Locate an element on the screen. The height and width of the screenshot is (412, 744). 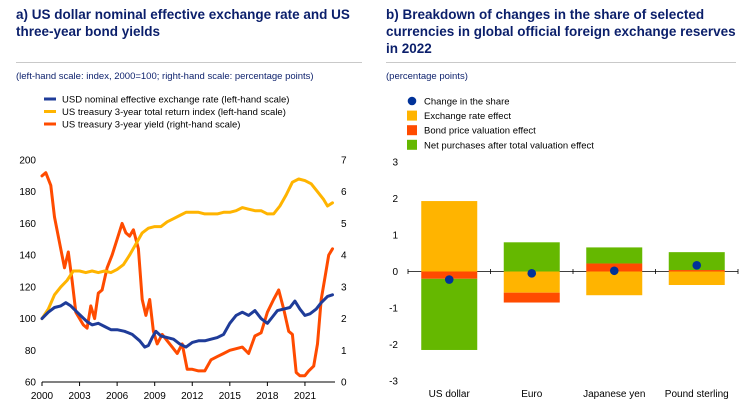
category-label: Euro is located at coordinates (532, 394).